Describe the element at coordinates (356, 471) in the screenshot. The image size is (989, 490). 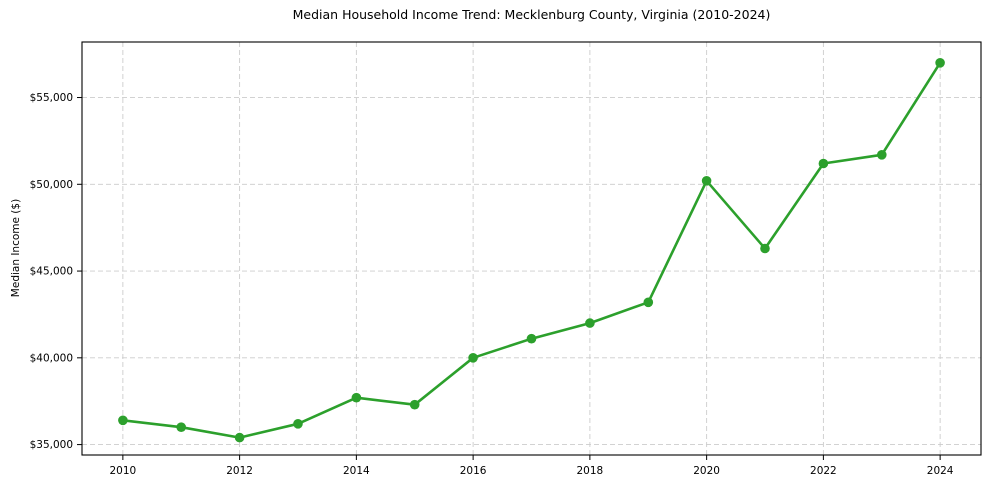
I see `x-tick-label: 2014` at that location.